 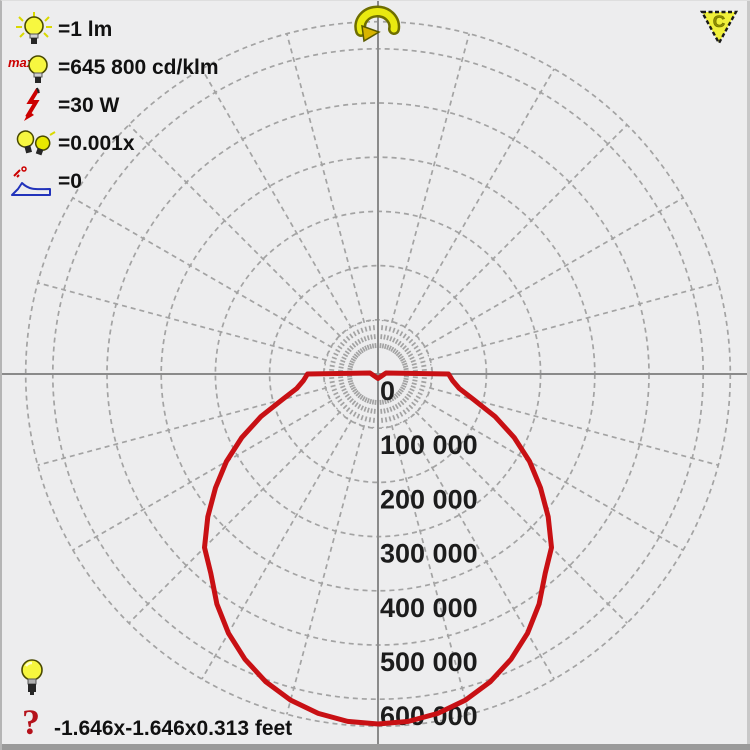 I want to click on power-bolt-icon, so click(x=33, y=106).